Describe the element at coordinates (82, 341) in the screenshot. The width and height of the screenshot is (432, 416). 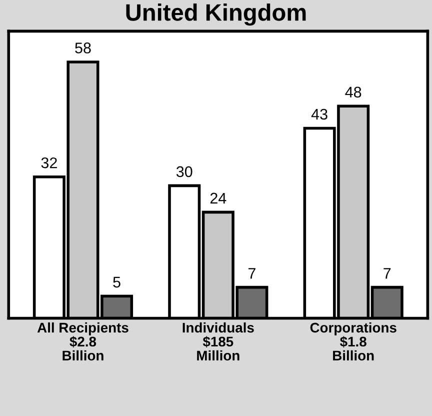
I see `x-tick-label: All Recipients $2.8 Billion` at that location.